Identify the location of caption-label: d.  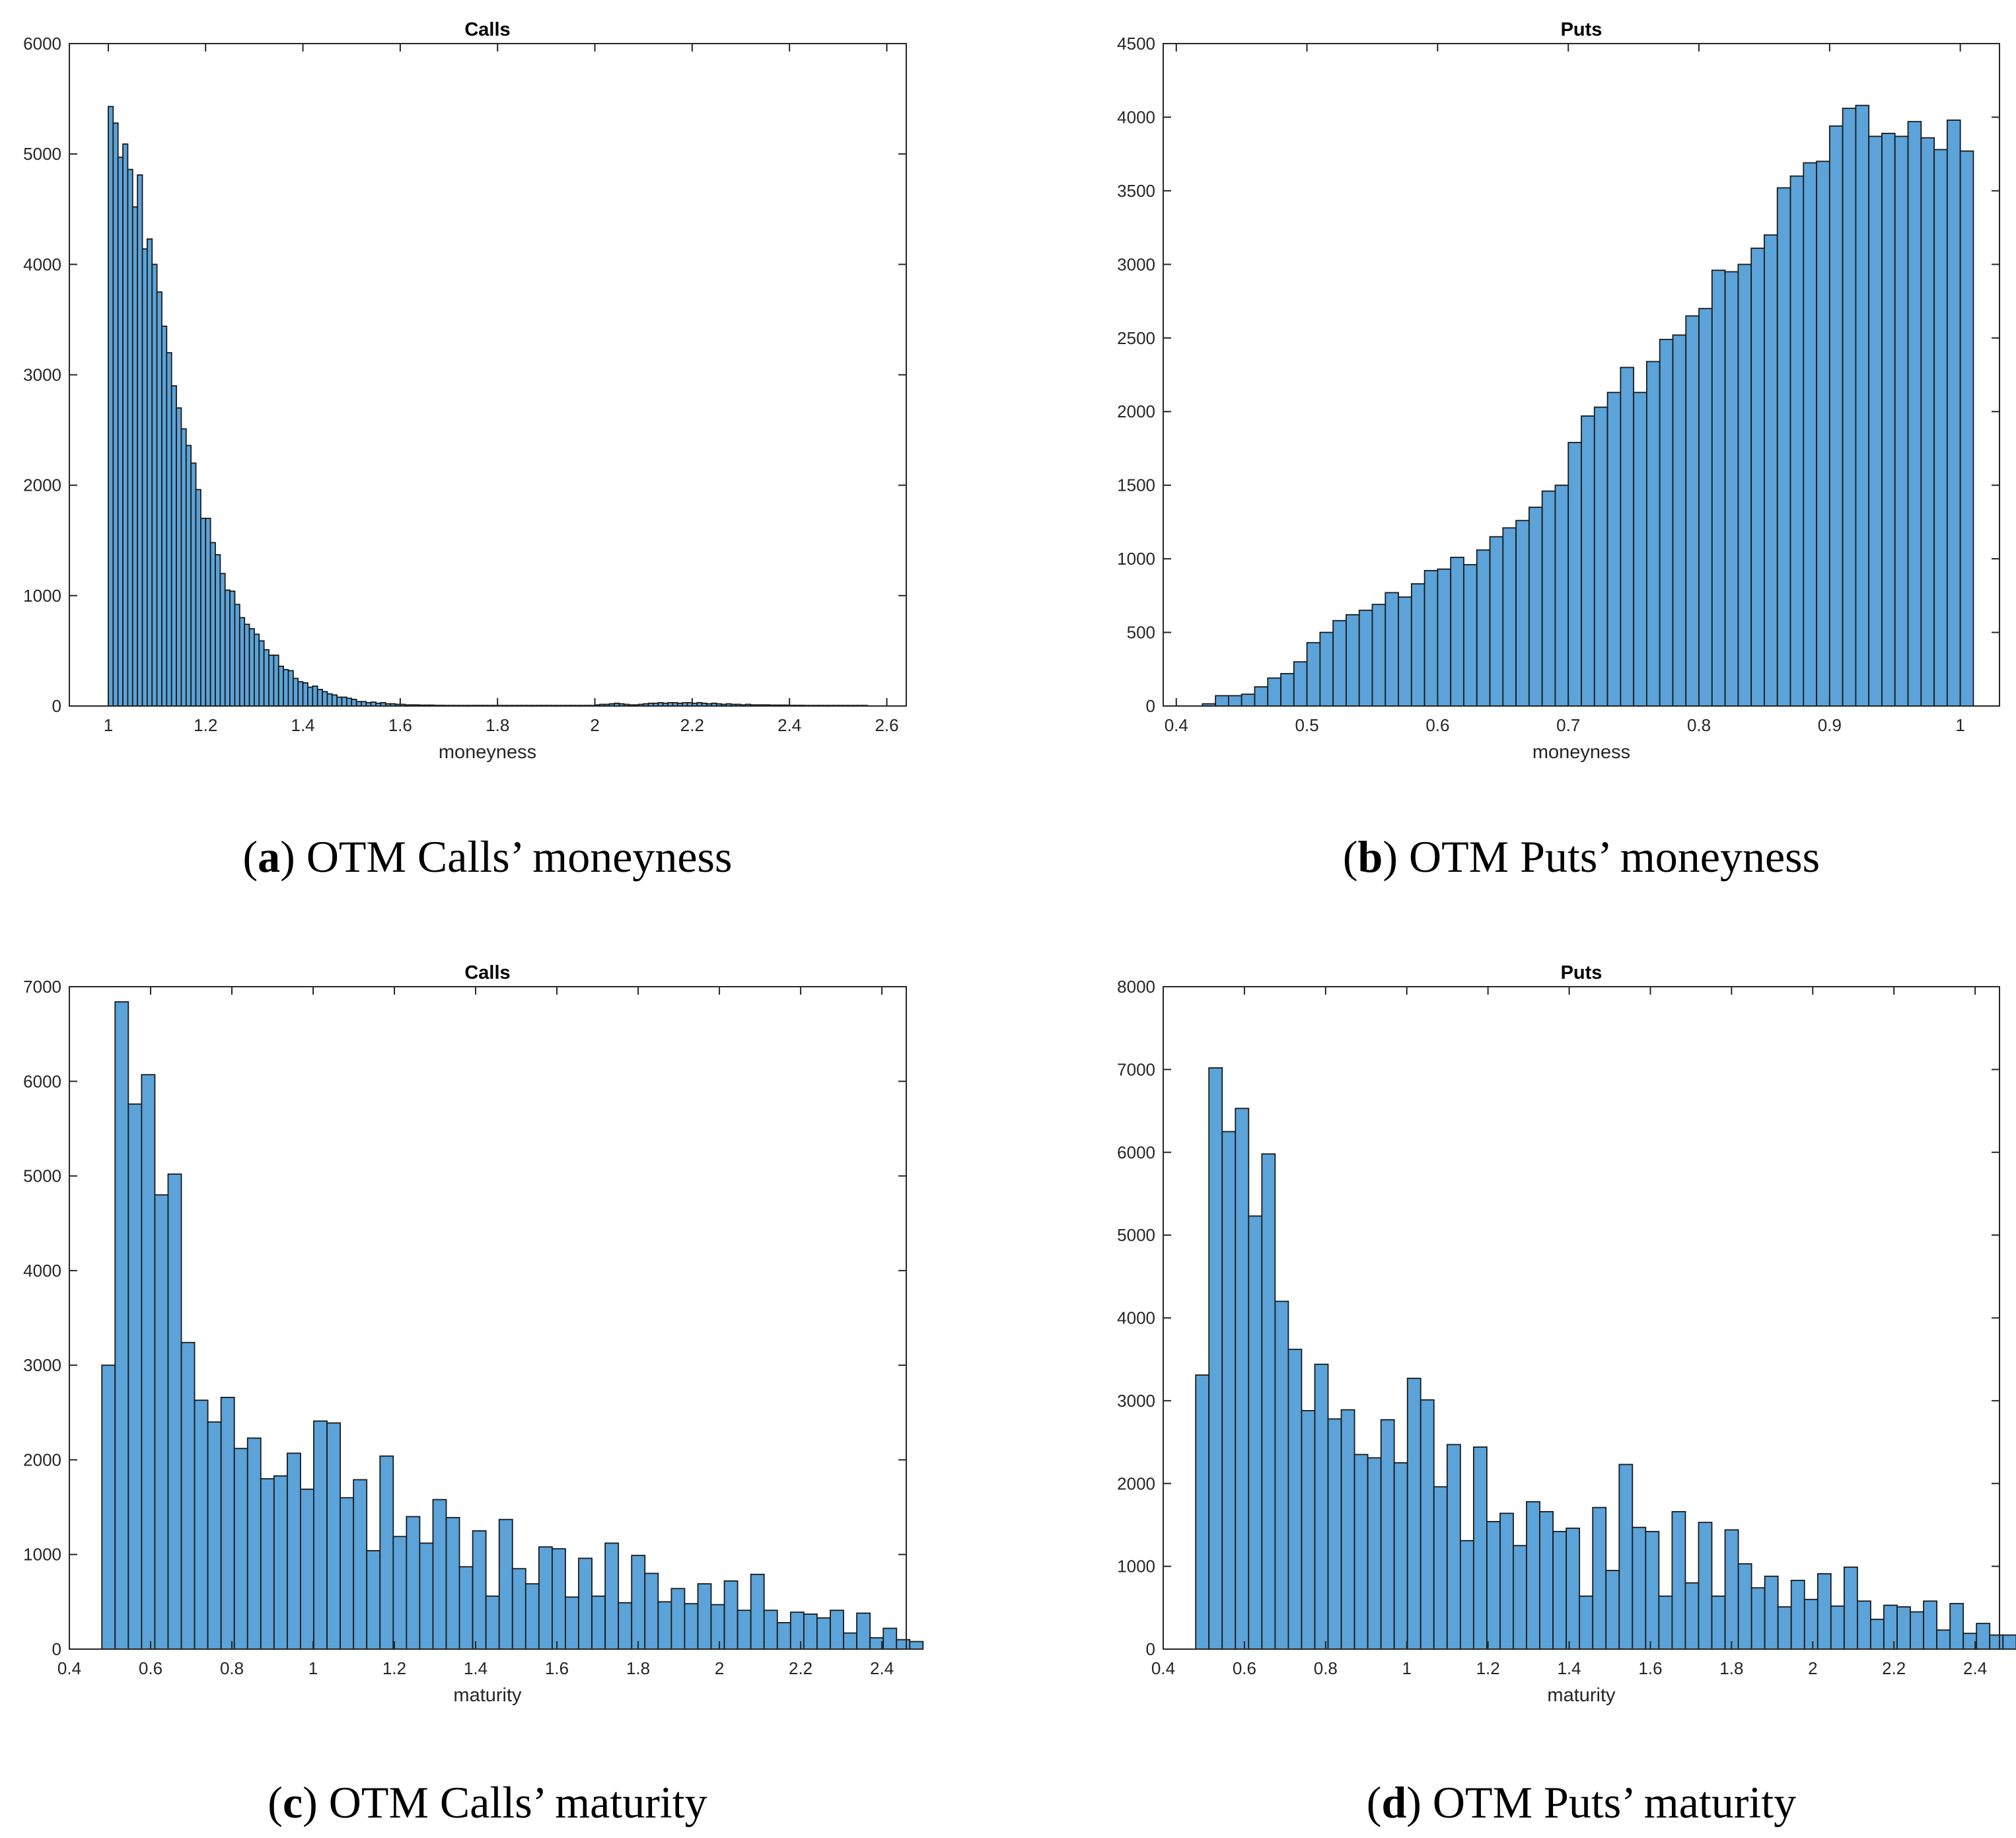
(1394, 1802).